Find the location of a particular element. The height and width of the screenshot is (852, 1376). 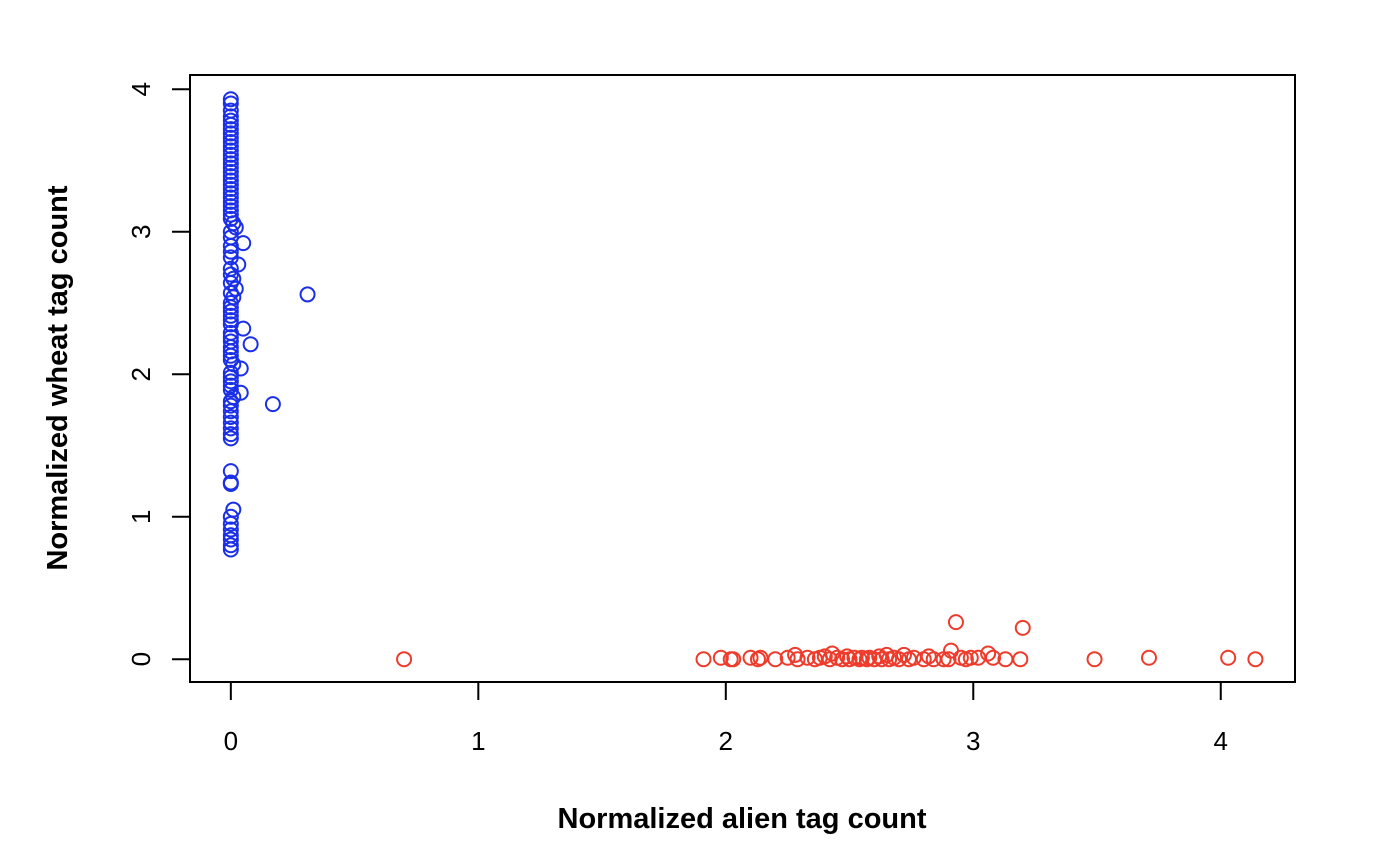

x-tick-label: 1 is located at coordinates (478, 741).